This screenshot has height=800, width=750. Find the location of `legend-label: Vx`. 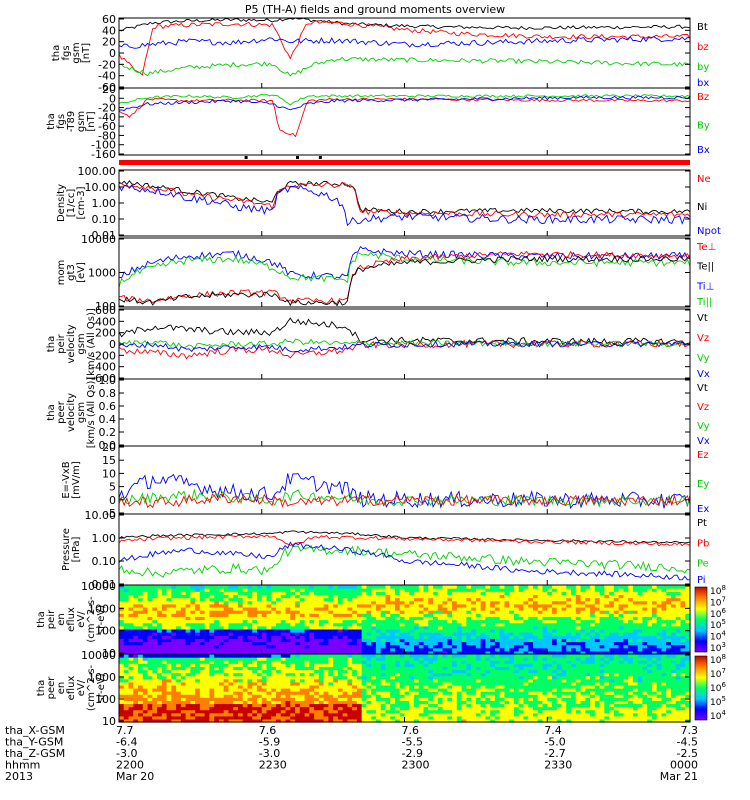

legend-label: Vx is located at coordinates (703, 374).